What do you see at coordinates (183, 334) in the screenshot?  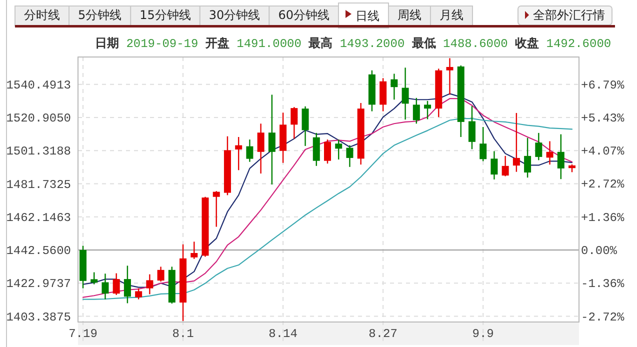 I see `x-tick-label: 8.1` at bounding box center [183, 334].